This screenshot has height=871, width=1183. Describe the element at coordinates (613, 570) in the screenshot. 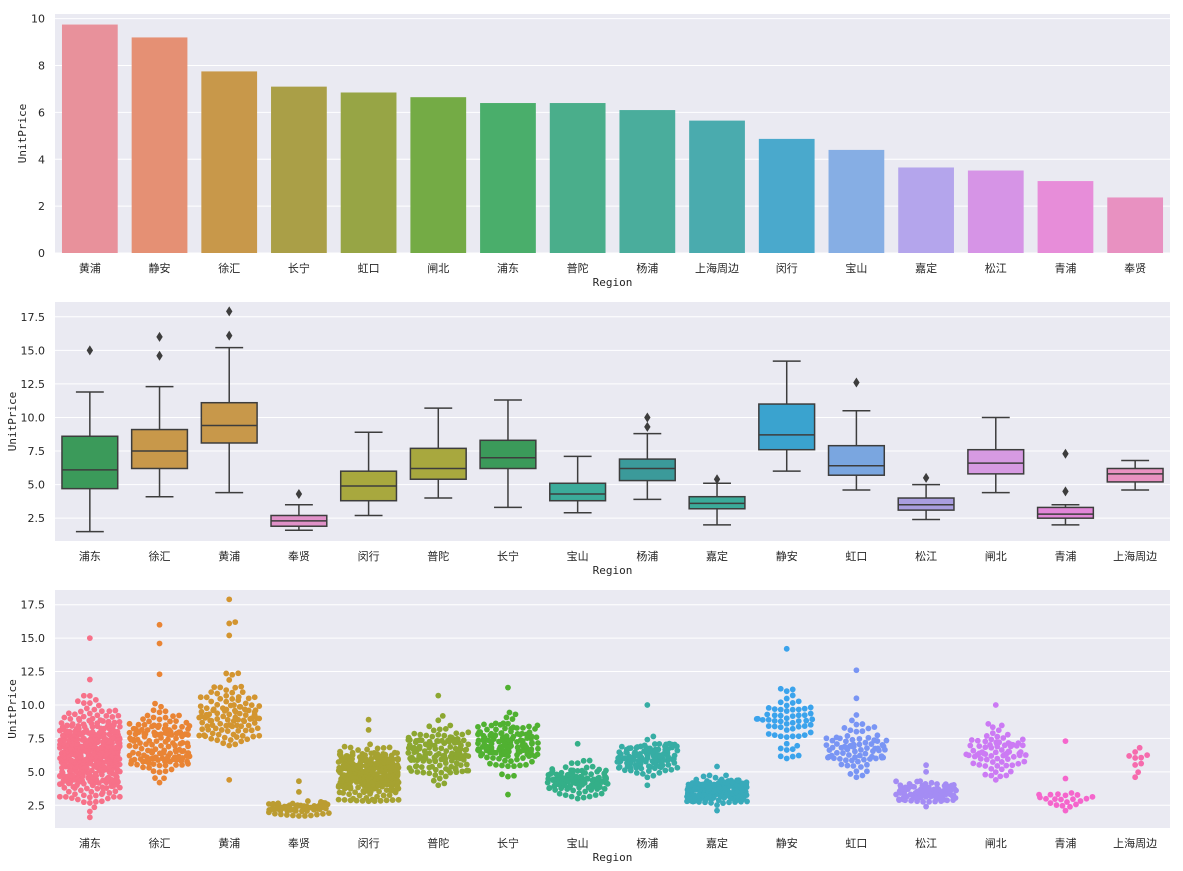

I see `x-axis-label: Region` at that location.